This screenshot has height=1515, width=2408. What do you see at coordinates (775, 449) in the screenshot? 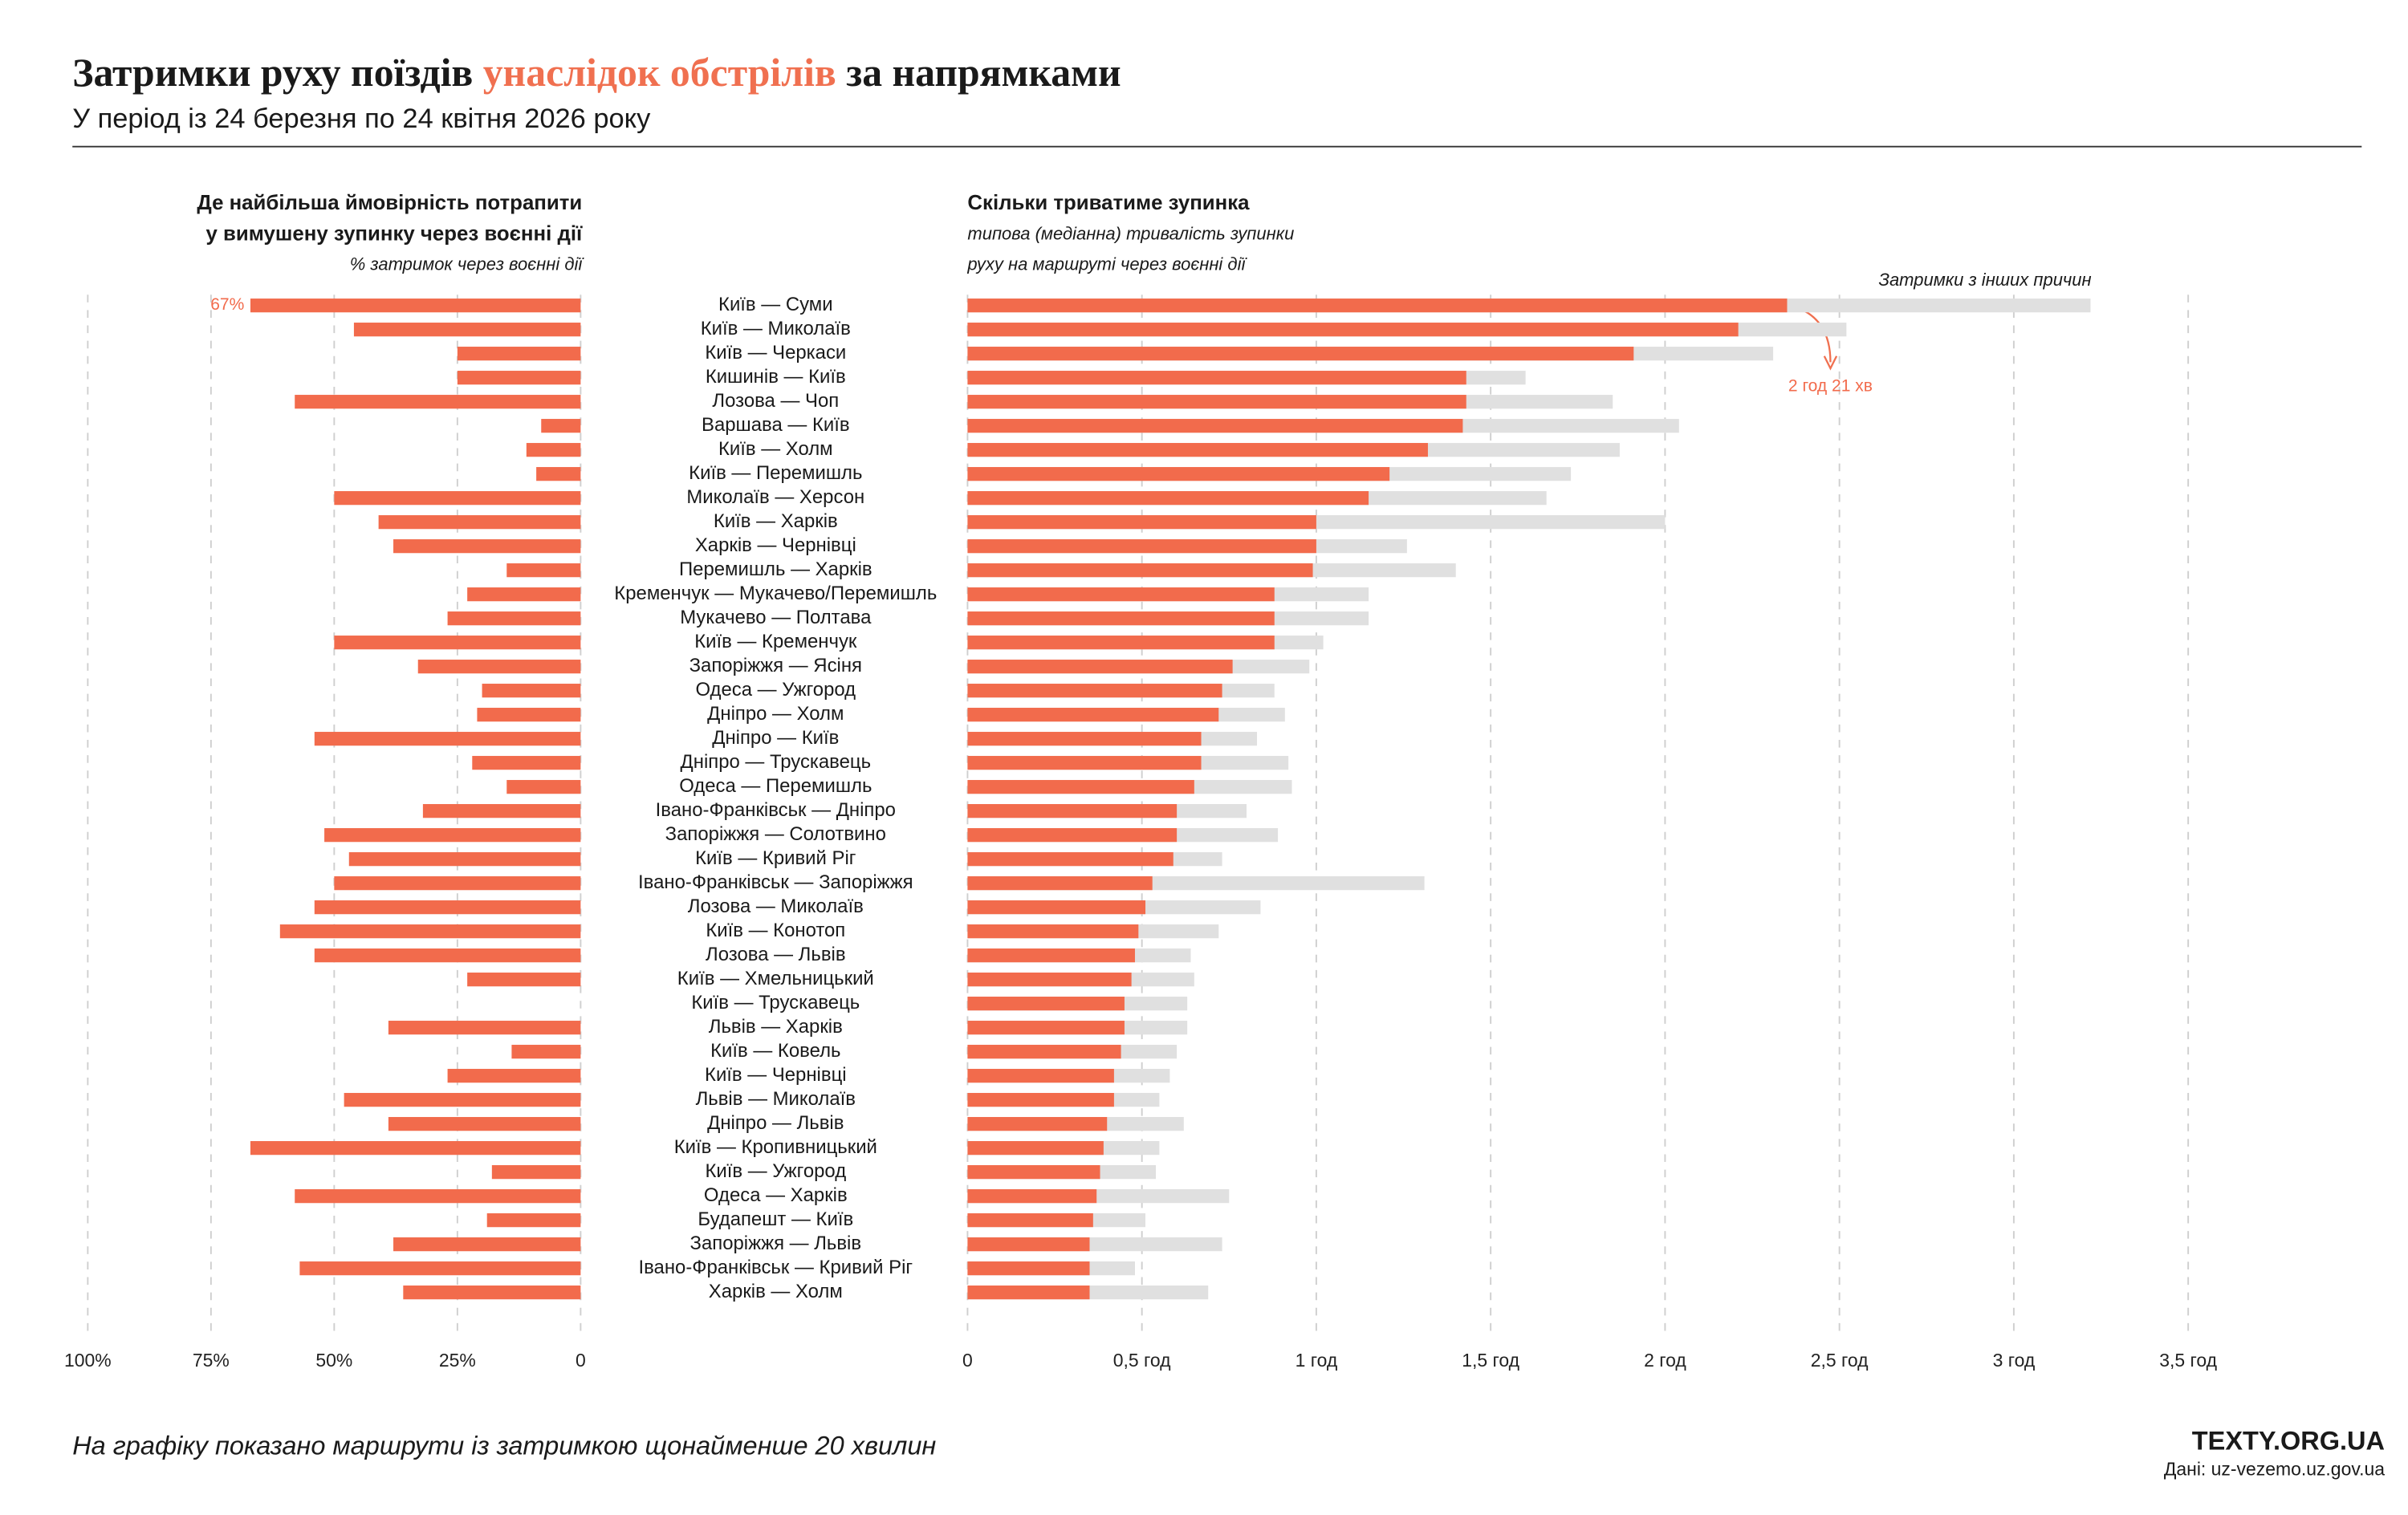
I see `category-label: Київ — Холм` at bounding box center [775, 449].